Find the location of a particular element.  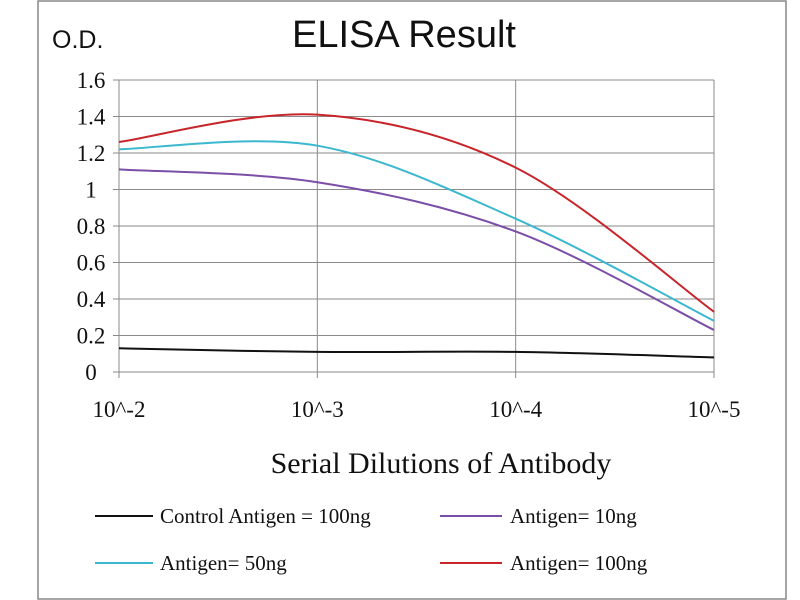

y-tick-label: 1.4 is located at coordinates (91, 117).